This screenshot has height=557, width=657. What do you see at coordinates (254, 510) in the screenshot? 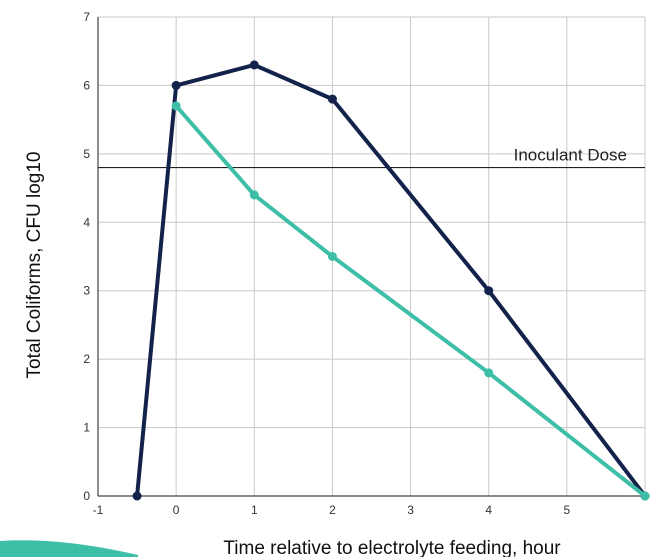
I see `x-tick-label: 1` at bounding box center [254, 510].